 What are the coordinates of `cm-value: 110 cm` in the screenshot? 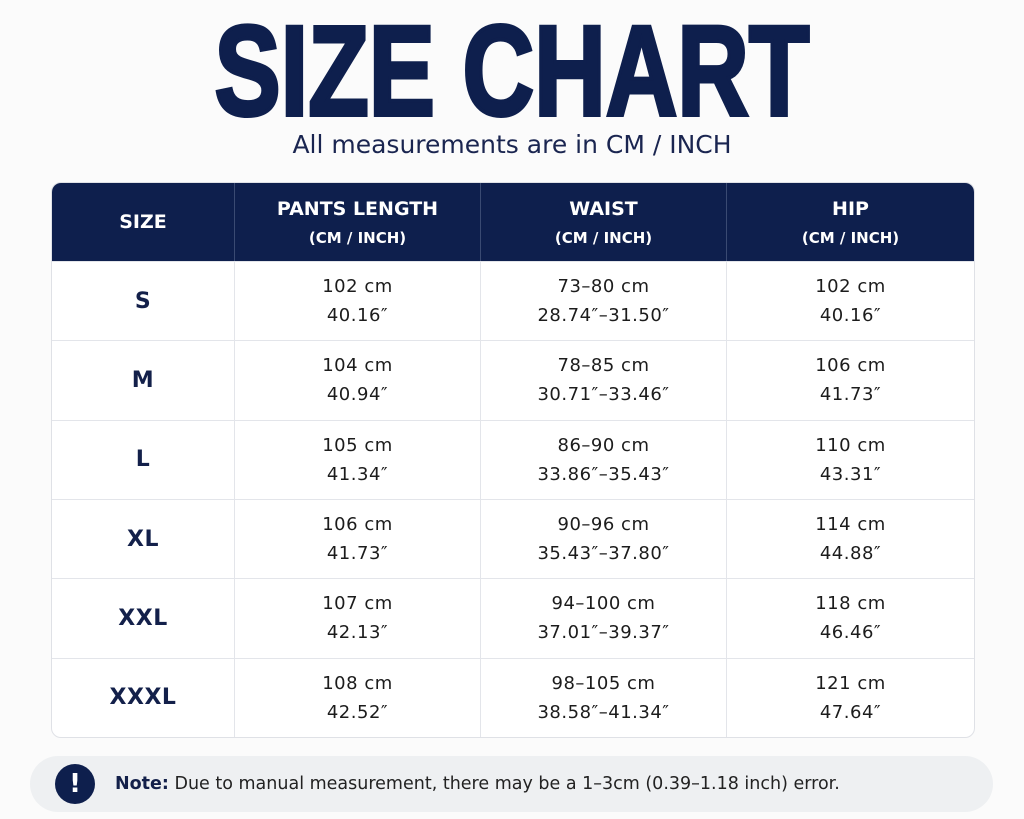 It's located at (850, 445).